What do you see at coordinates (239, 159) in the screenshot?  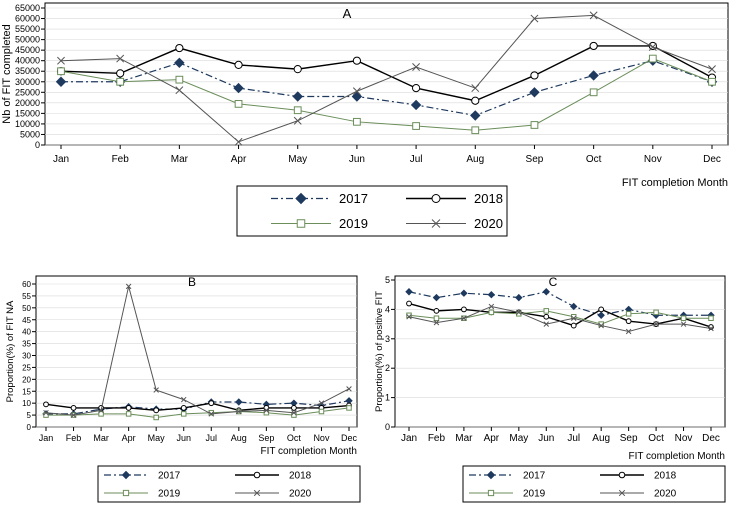 I see `x-tick-label: Apr` at bounding box center [239, 159].